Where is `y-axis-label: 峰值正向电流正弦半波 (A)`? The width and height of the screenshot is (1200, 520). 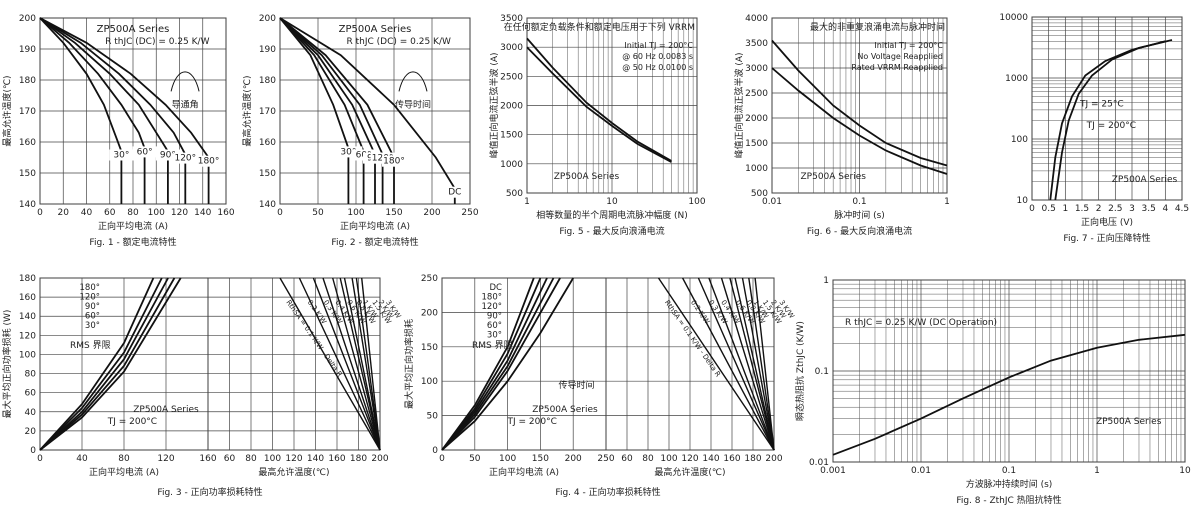 y-axis-label: 峰值正向电流正弦半波 (A) is located at coordinates (739, 105).